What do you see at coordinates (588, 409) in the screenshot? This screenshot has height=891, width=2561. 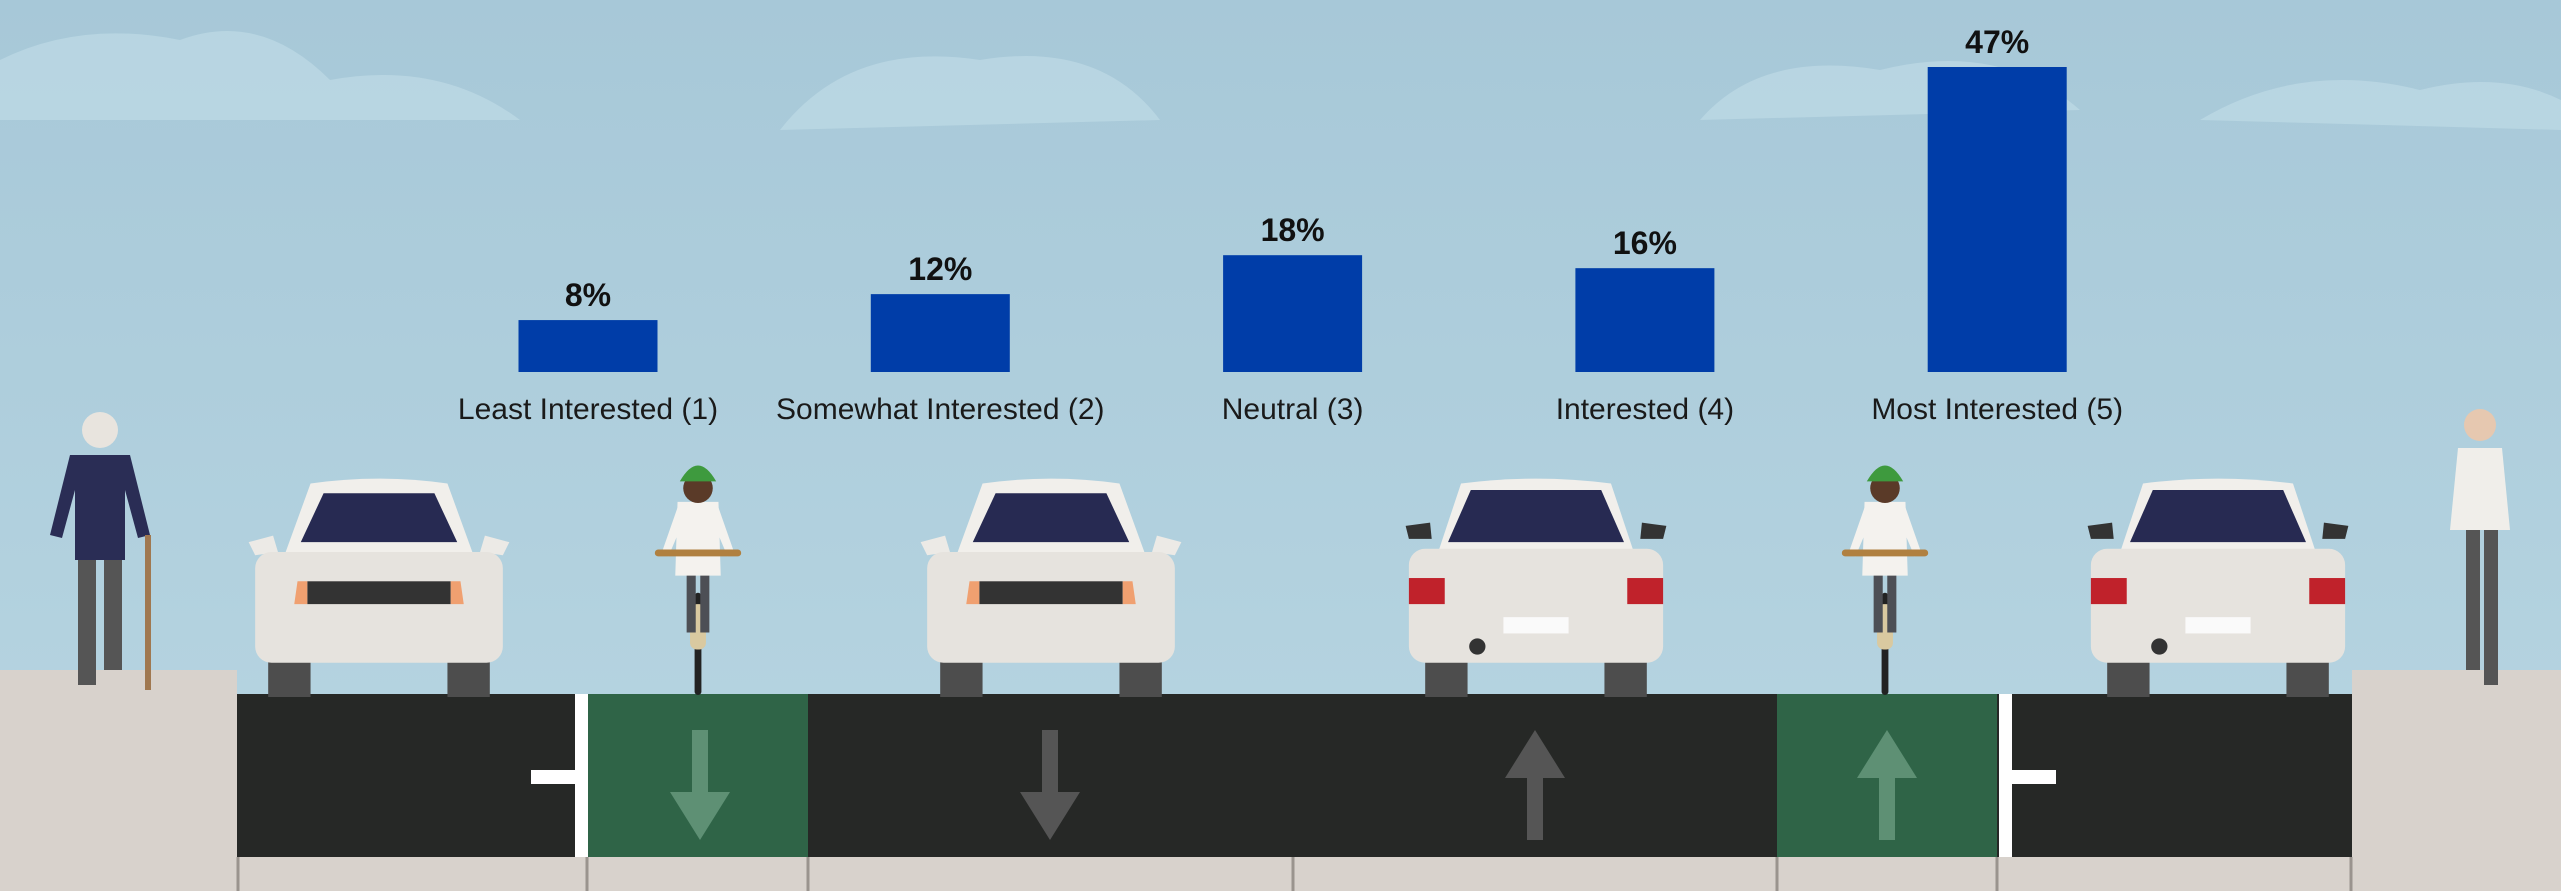 I see `category-label: Least Interested (1)` at bounding box center [588, 409].